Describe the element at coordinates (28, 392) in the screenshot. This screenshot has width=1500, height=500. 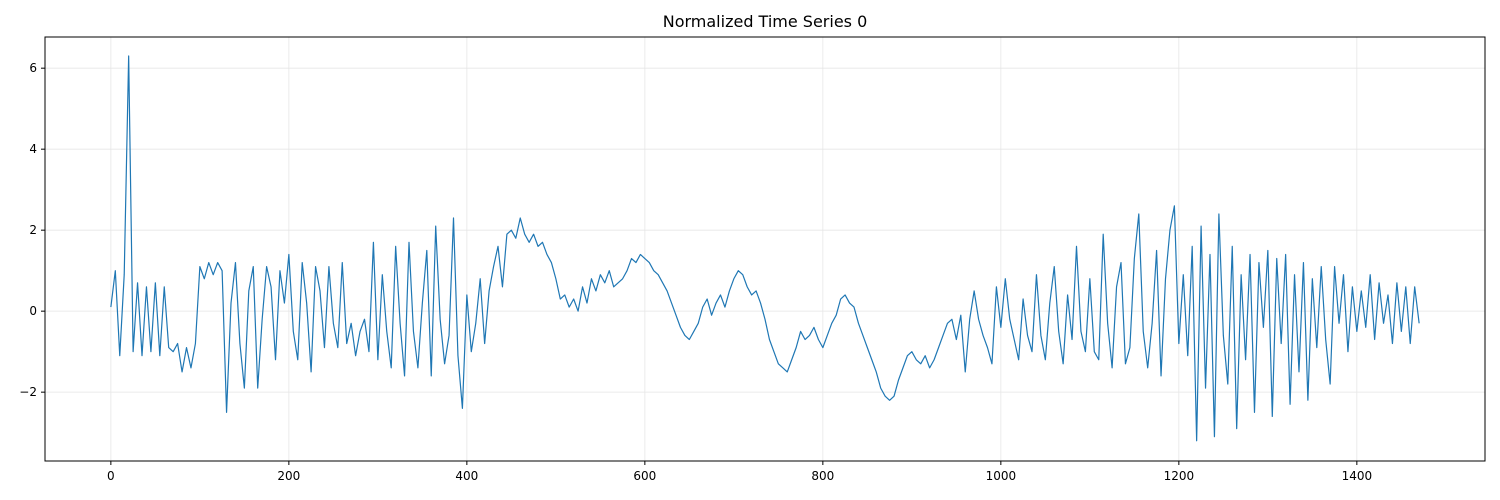
I see `y-tick-label: −2` at that location.